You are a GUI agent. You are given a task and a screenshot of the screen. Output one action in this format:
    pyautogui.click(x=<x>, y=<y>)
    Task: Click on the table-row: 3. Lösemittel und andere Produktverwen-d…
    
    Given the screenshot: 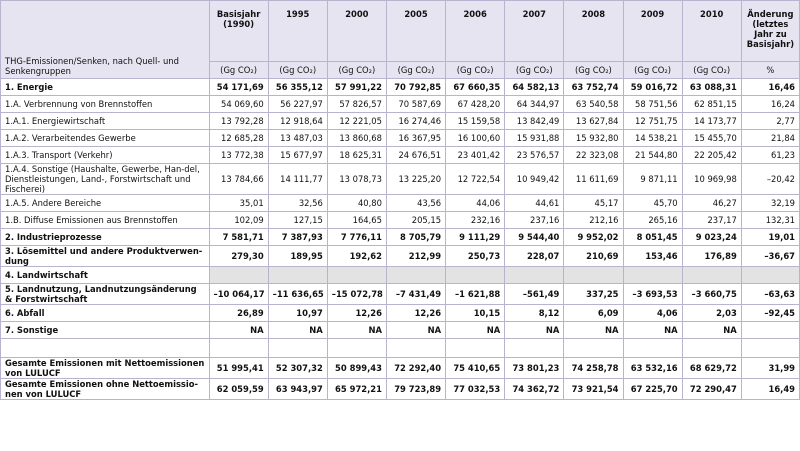 What is the action you would take?
    pyautogui.click(x=400, y=256)
    